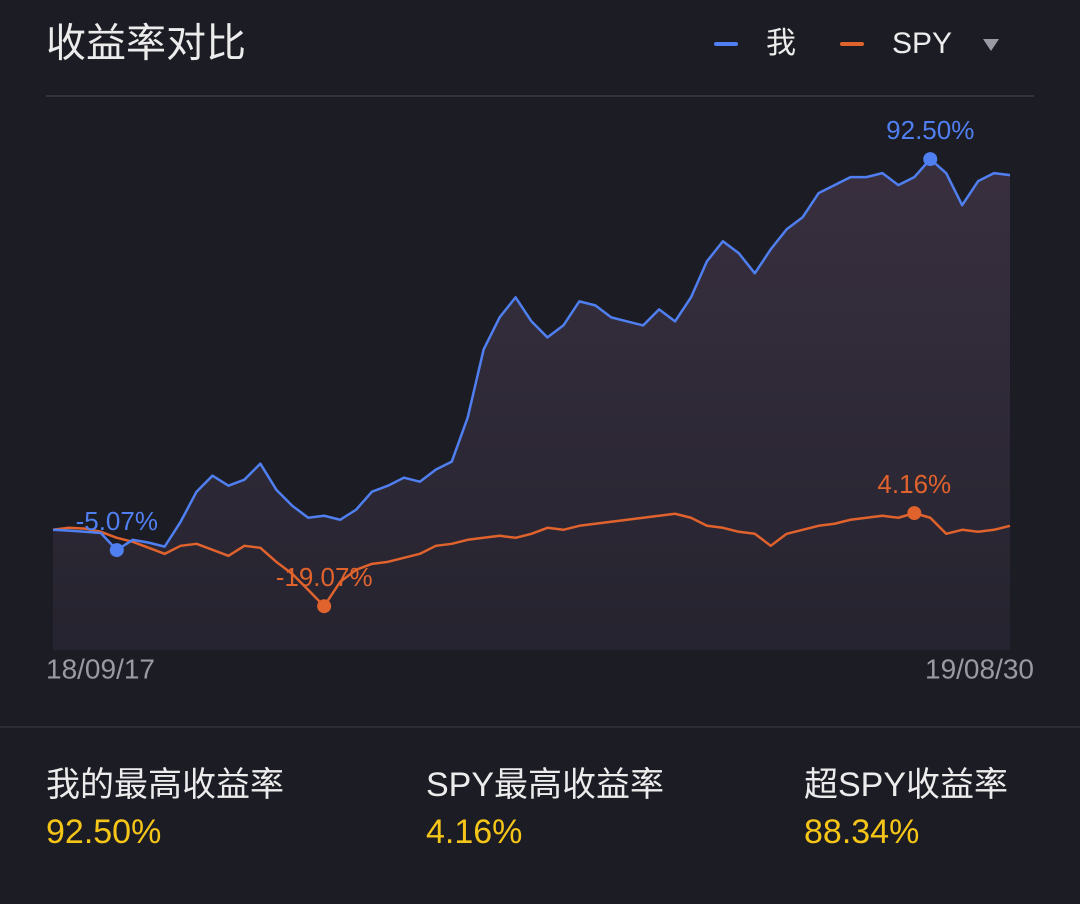  I want to click on data-label: -5.07%, so click(117, 521).